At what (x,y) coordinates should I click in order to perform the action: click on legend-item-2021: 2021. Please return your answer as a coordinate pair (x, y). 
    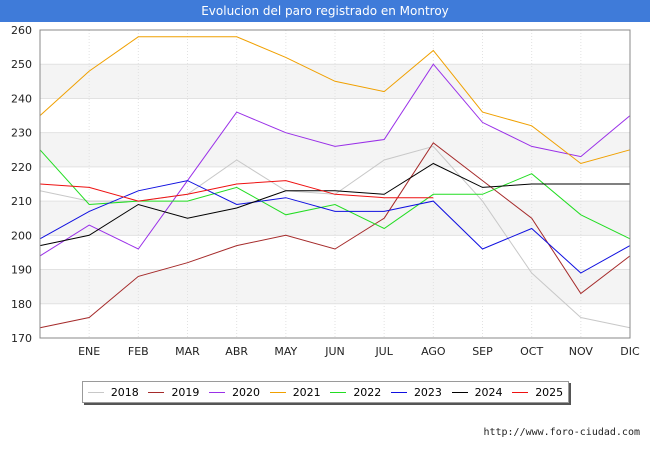
    Looking at the image, I should click on (295, 392).